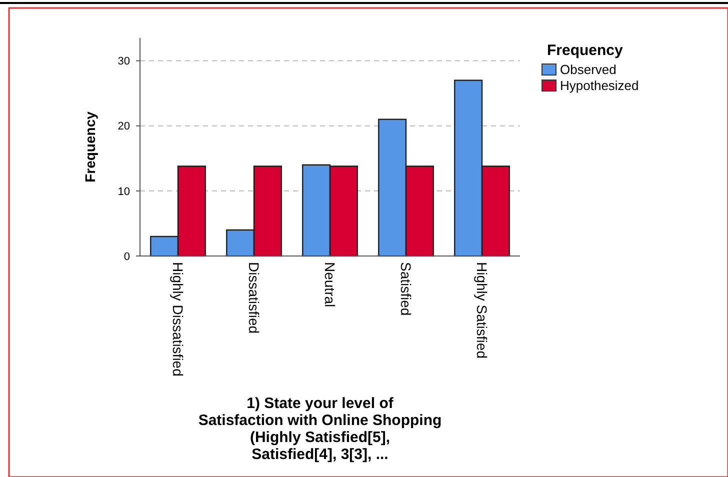  Describe the element at coordinates (330, 285) in the screenshot. I see `x-tick-label: Neutral` at that location.